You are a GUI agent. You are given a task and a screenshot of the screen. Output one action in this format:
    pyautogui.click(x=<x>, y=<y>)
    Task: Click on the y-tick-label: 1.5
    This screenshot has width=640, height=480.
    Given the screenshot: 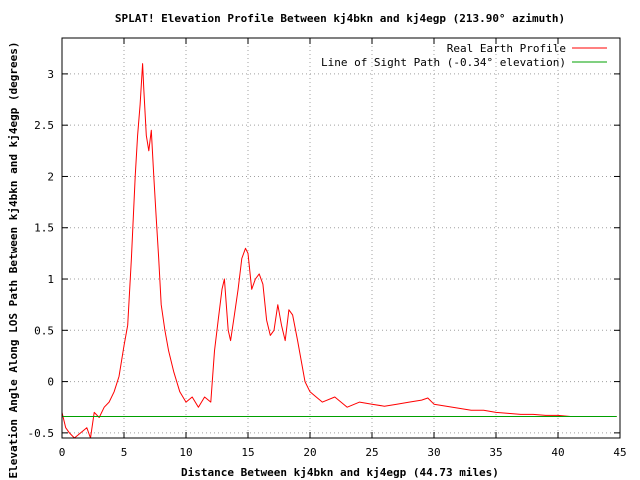 What is the action you would take?
    pyautogui.click(x=44, y=228)
    